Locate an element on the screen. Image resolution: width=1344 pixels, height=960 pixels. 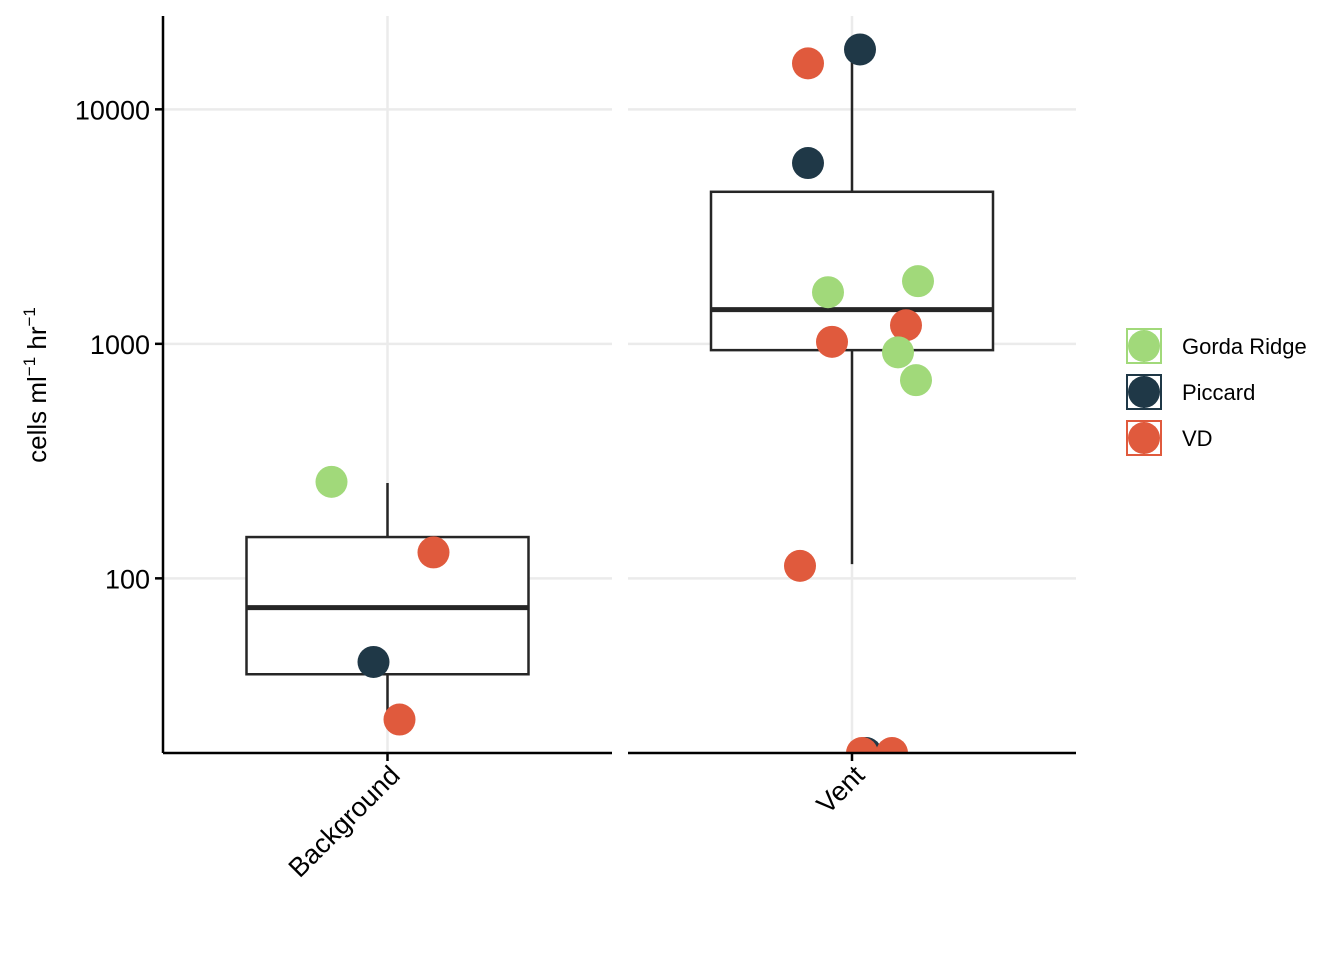
legend-item-gorda-ridge: Gorda Ridge is located at coordinates (1216, 346).